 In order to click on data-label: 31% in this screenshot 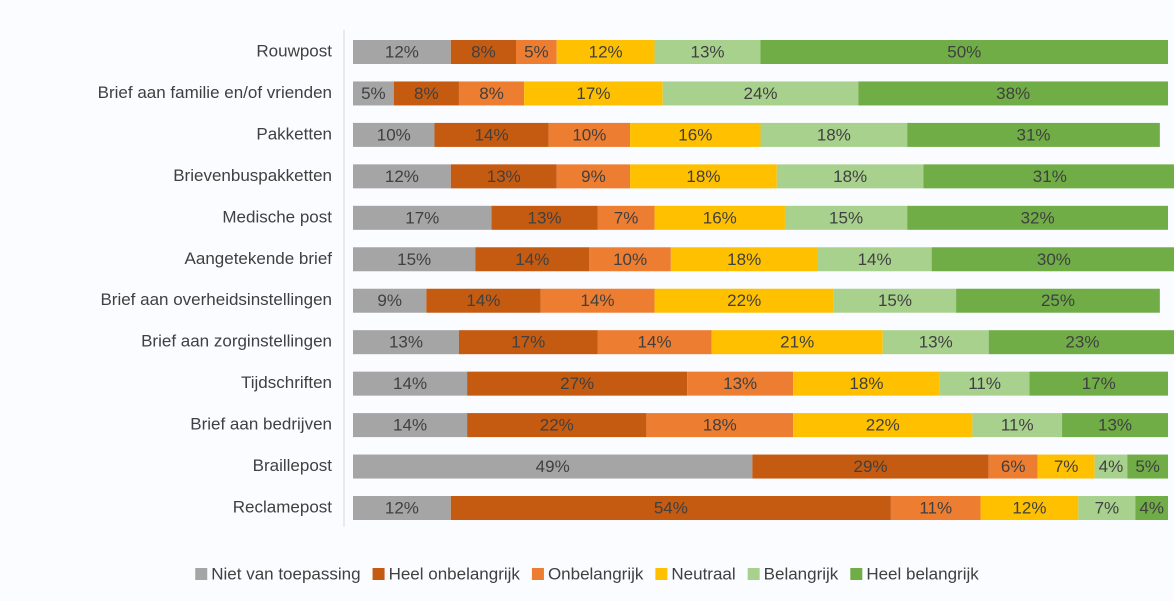, I will do `click(1050, 176)`.